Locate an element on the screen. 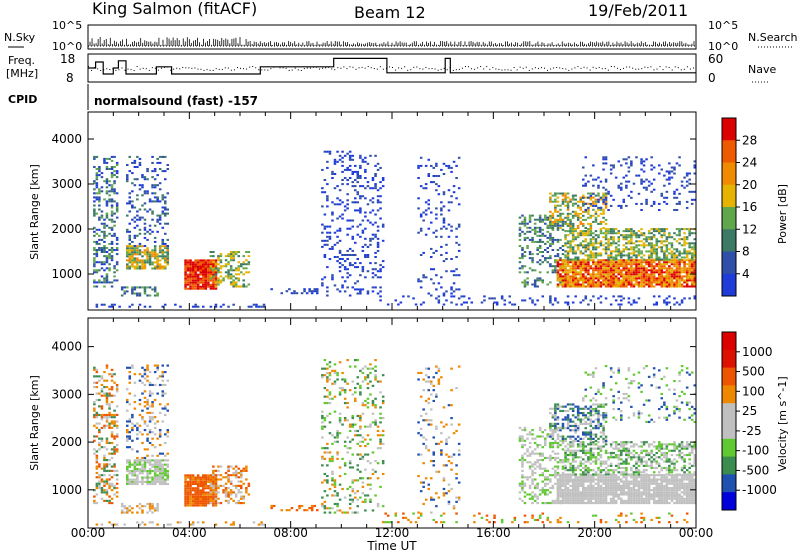  power-y-tick-label: 1000 is located at coordinates (66, 274).